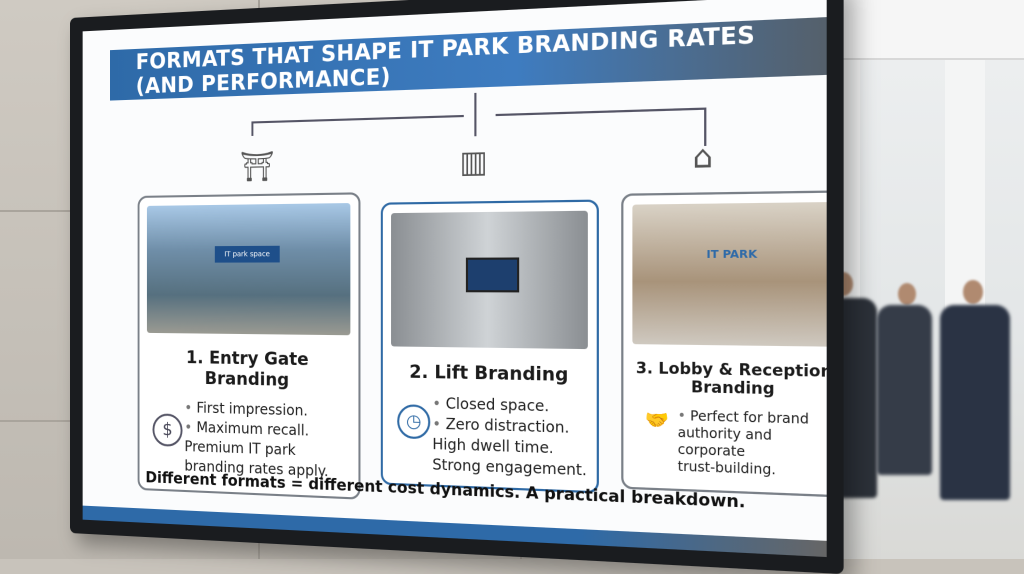 Image resolution: width=1024 pixels, height=574 pixels. What do you see at coordinates (703, 156) in the screenshot?
I see `reception-desk-icon: ⌂` at bounding box center [703, 156].